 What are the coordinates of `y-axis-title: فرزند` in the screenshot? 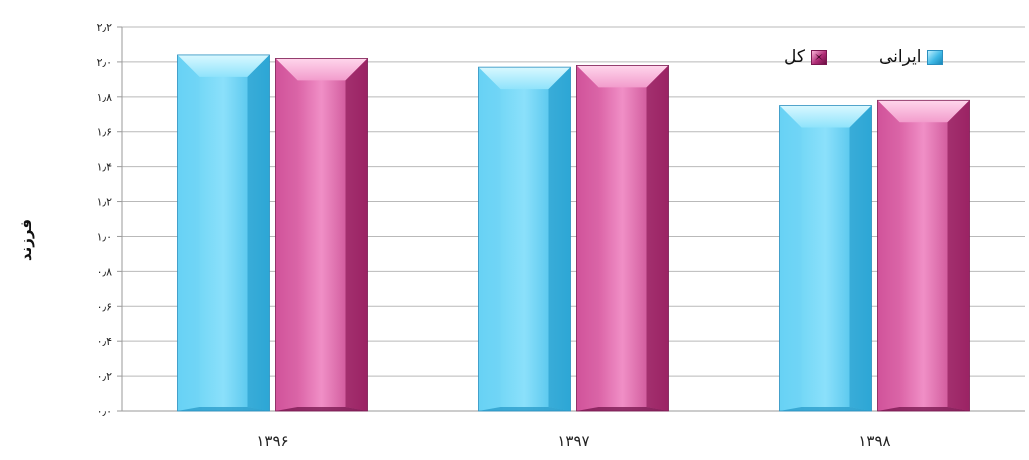 It's located at (26, 240).